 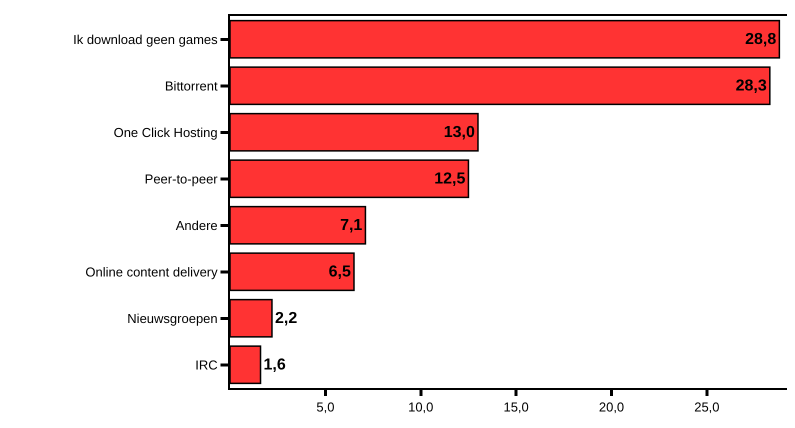 I want to click on y-tick-label: Andere, so click(x=197, y=225).